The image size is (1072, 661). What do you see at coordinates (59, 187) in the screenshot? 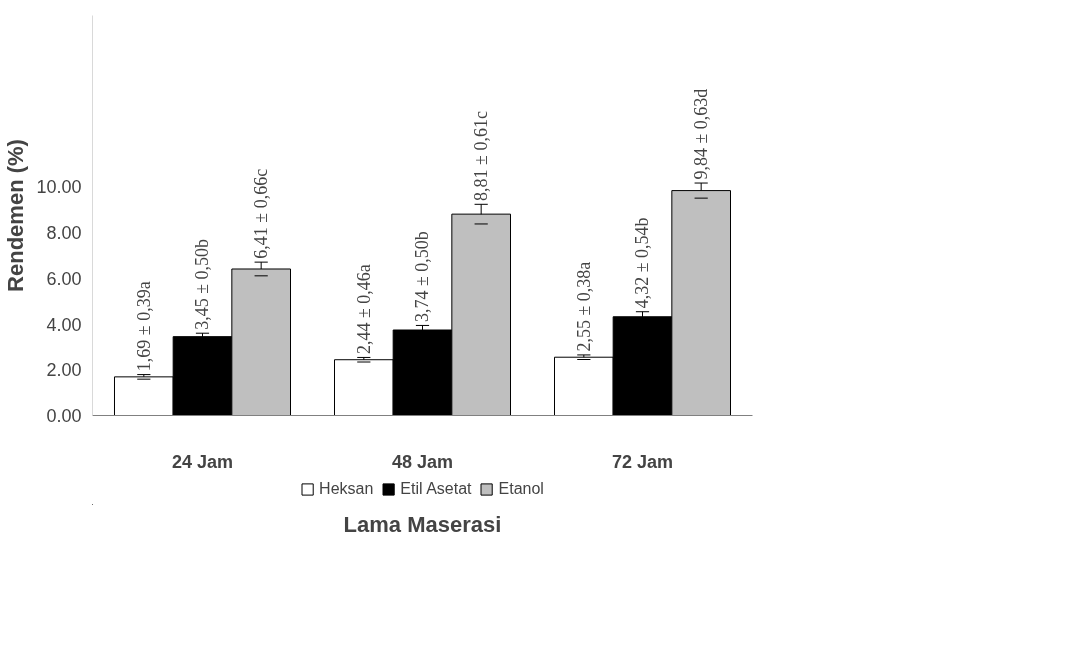
I see `y-tick-label: 10.00` at bounding box center [59, 187].